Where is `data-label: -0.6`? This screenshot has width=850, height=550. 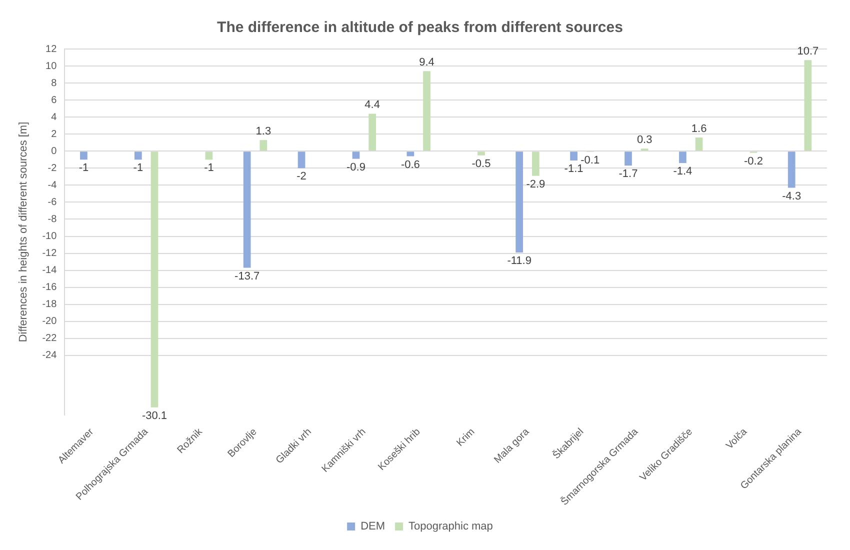 data-label: -0.6 is located at coordinates (410, 164).